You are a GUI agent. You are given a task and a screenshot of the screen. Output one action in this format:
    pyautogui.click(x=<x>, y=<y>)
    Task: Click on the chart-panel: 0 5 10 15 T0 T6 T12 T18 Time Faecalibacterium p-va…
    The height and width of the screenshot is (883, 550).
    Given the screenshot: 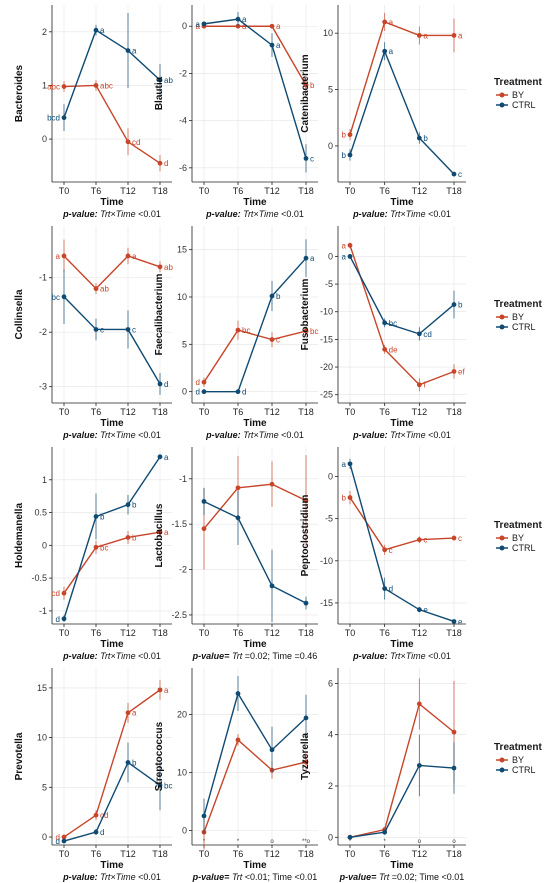 What is the action you would take?
    pyautogui.click(x=236, y=333)
    